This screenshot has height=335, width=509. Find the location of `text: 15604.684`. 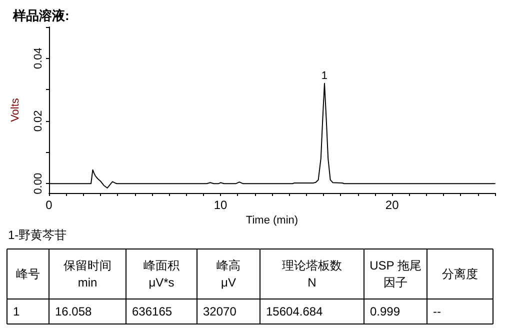

text: 15604.684 is located at coordinates (295, 311).